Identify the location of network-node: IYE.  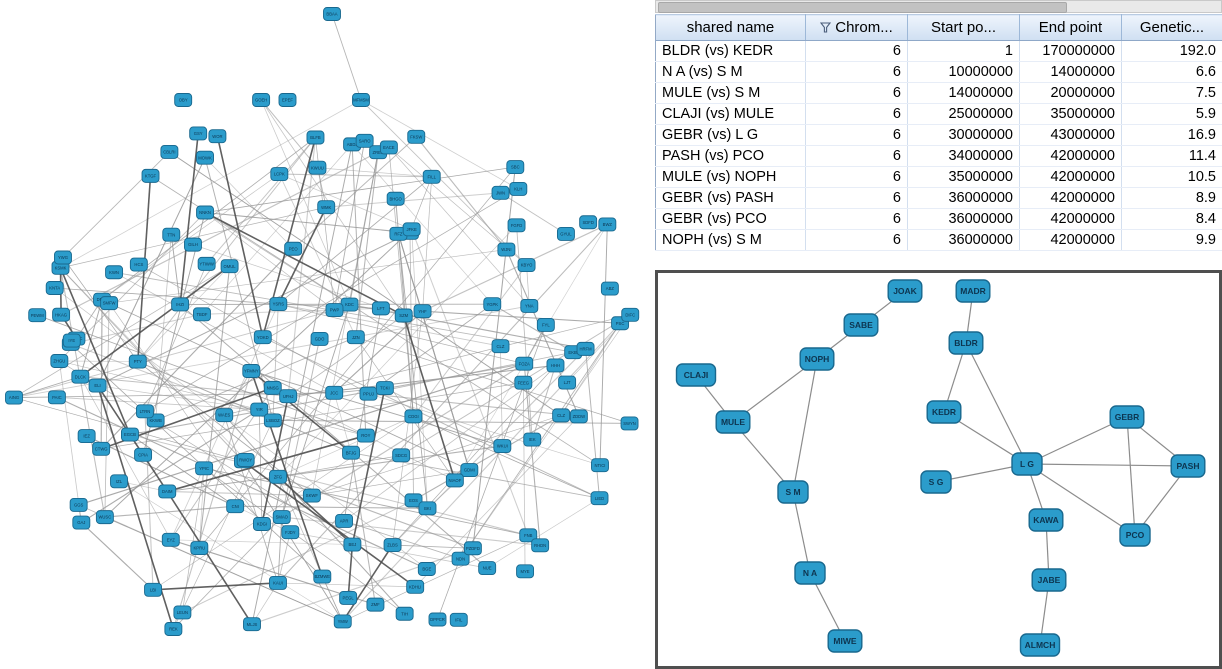
(71, 340).